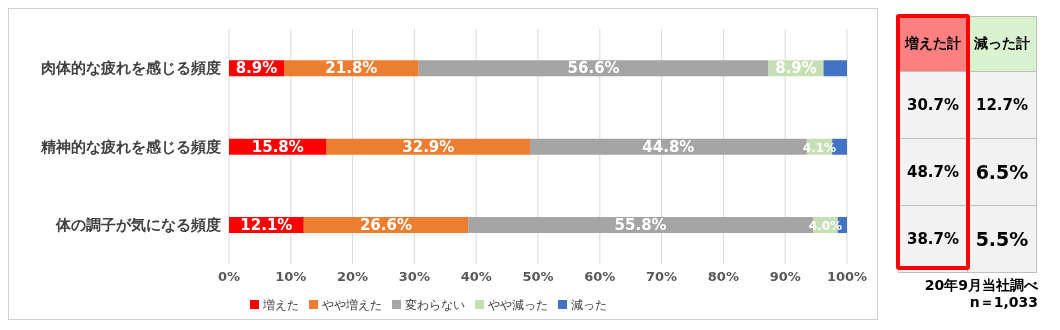 The height and width of the screenshot is (330, 1060). I want to click on data-label: 26.6%, so click(385, 225).